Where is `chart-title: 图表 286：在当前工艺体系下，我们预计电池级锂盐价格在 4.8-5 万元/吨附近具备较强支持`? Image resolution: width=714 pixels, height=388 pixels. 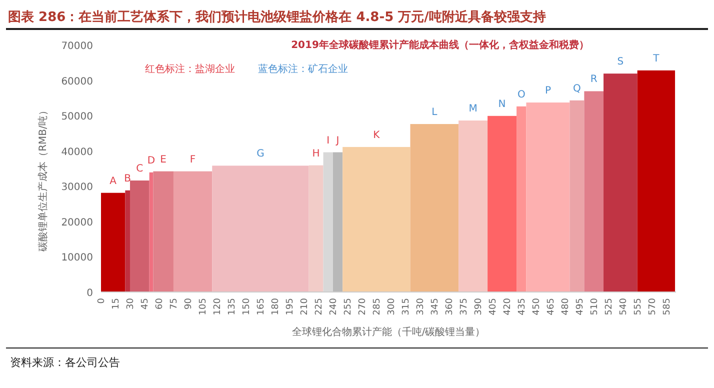
chart-title: 图表 286：在当前工艺体系下，我们预计电池级锂盐价格在 4.8-5 万元/吨附近具备较强支持 is located at coordinates (277, 17).